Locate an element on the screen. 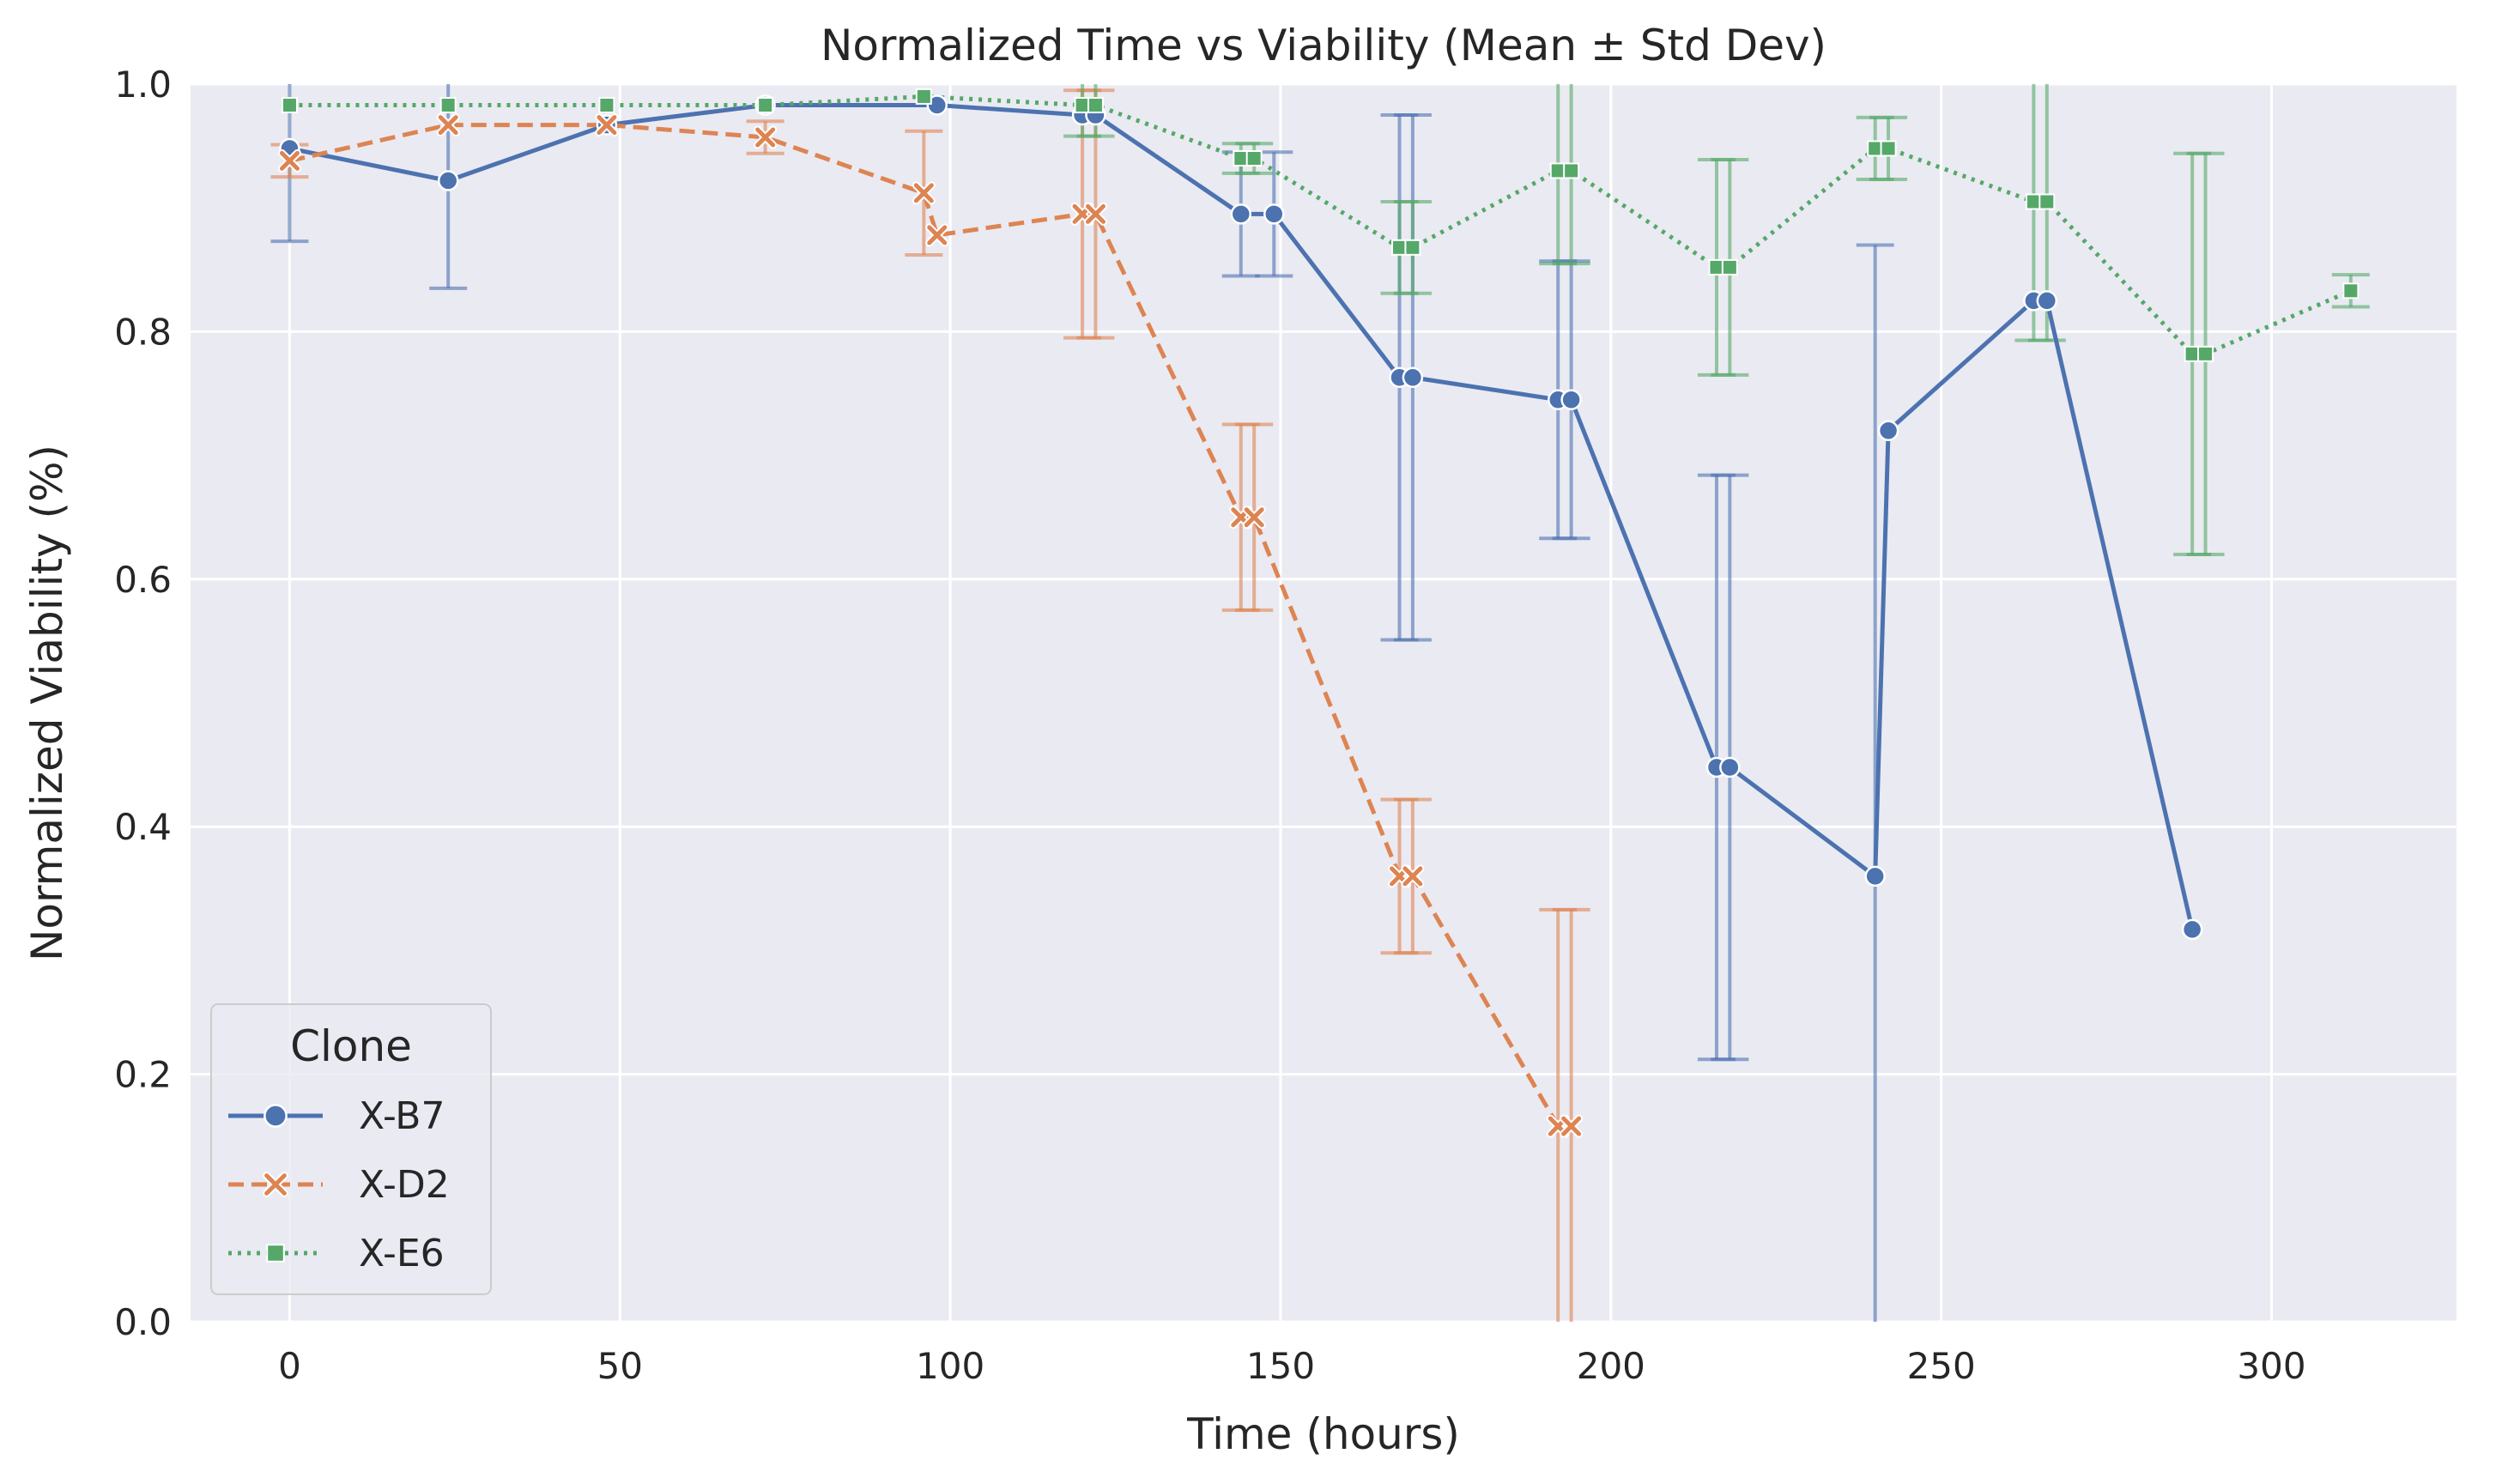 This screenshot has height=1484, width=2514. legend-title: Clone is located at coordinates (351, 1046).